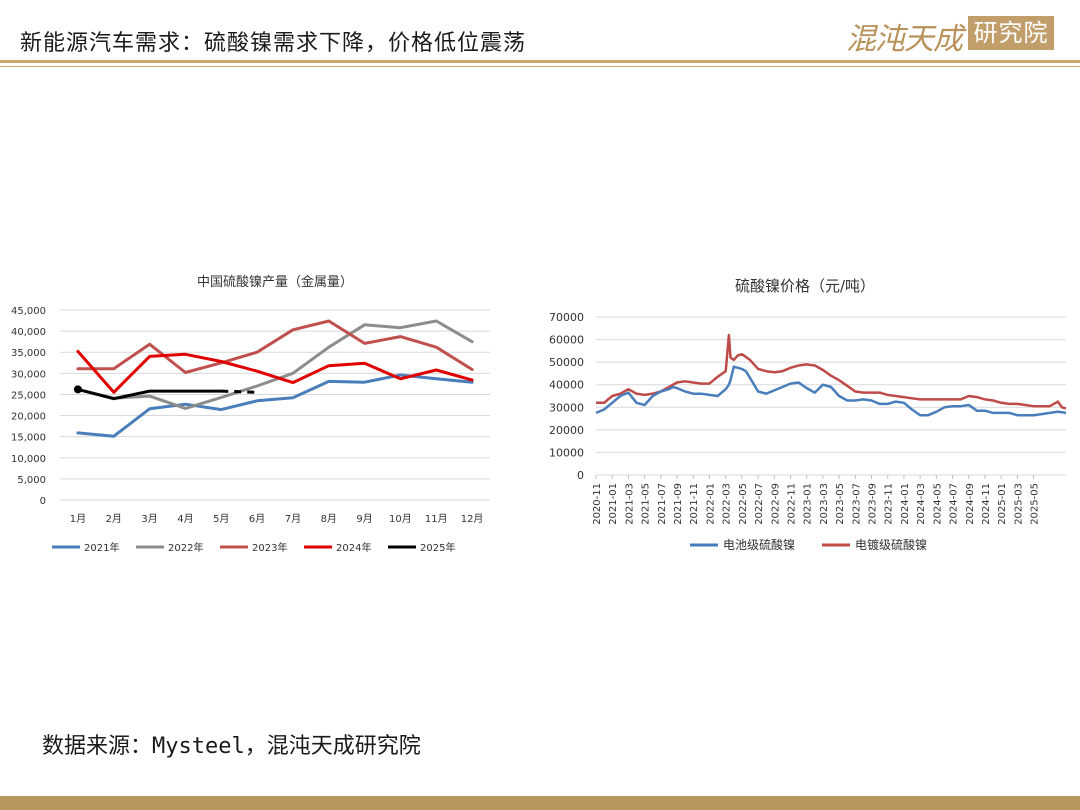 This screenshot has height=810, width=1080. I want to click on logo-text-right: 研究院, so click(1011, 33).